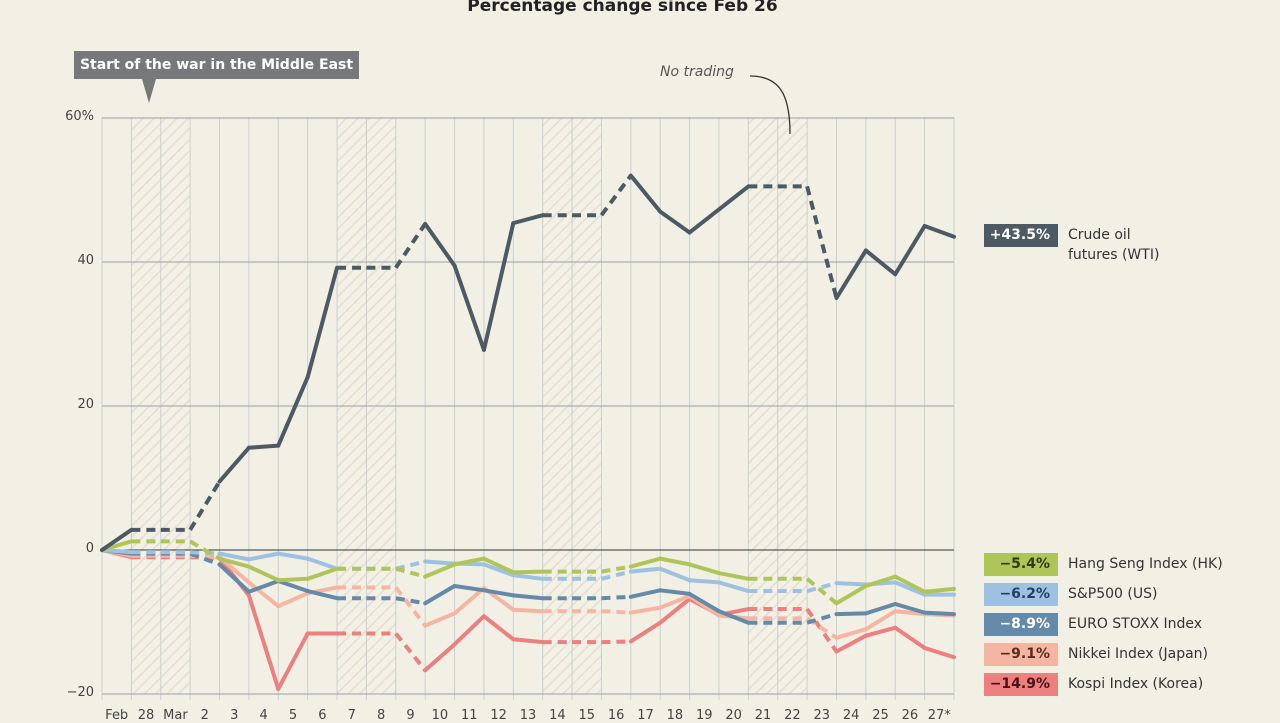  What do you see at coordinates (704, 715) in the screenshot?
I see `x-tick-label: 19` at bounding box center [704, 715].